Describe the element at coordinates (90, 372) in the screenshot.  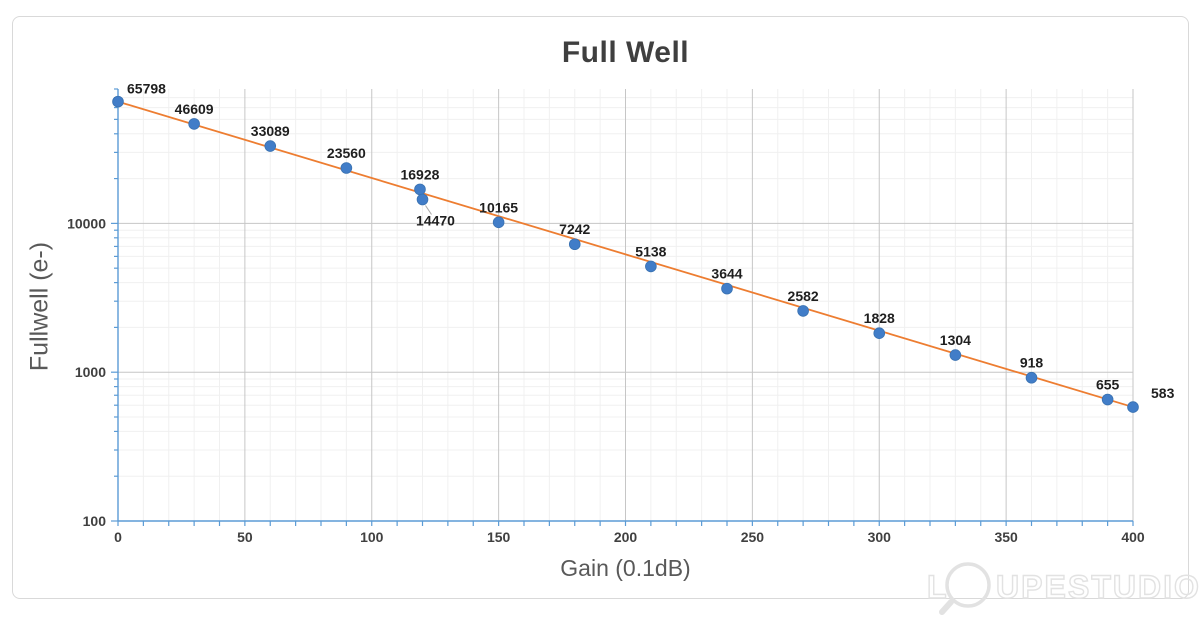
I see `y-tick-label: 1000` at that location.